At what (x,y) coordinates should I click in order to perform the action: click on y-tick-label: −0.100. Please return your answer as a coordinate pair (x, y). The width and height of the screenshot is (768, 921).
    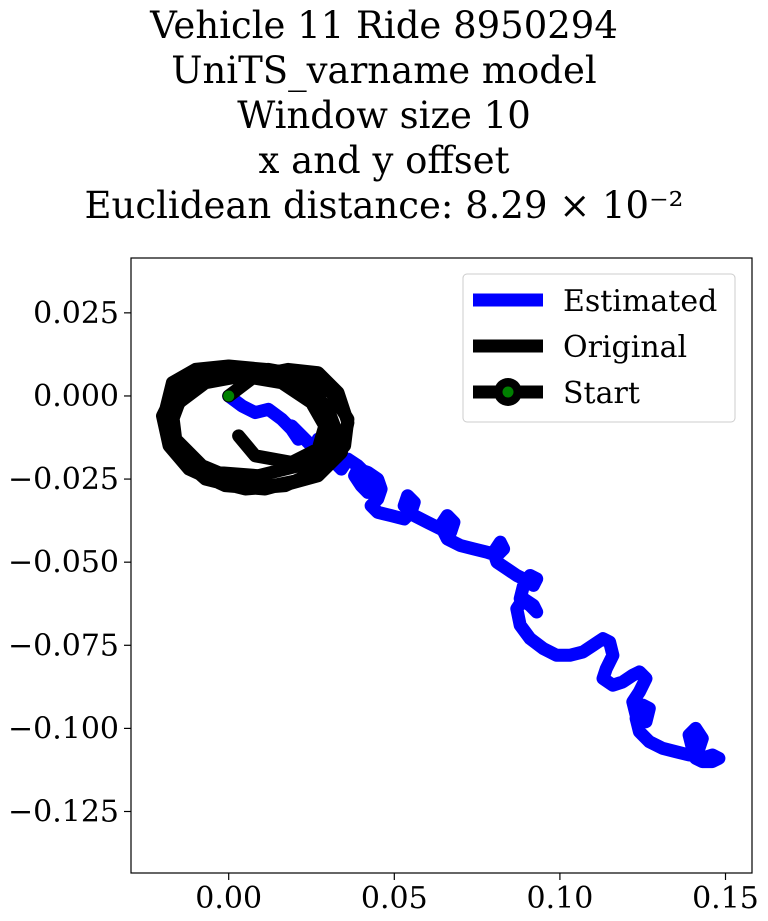
    Looking at the image, I should click on (63, 728).